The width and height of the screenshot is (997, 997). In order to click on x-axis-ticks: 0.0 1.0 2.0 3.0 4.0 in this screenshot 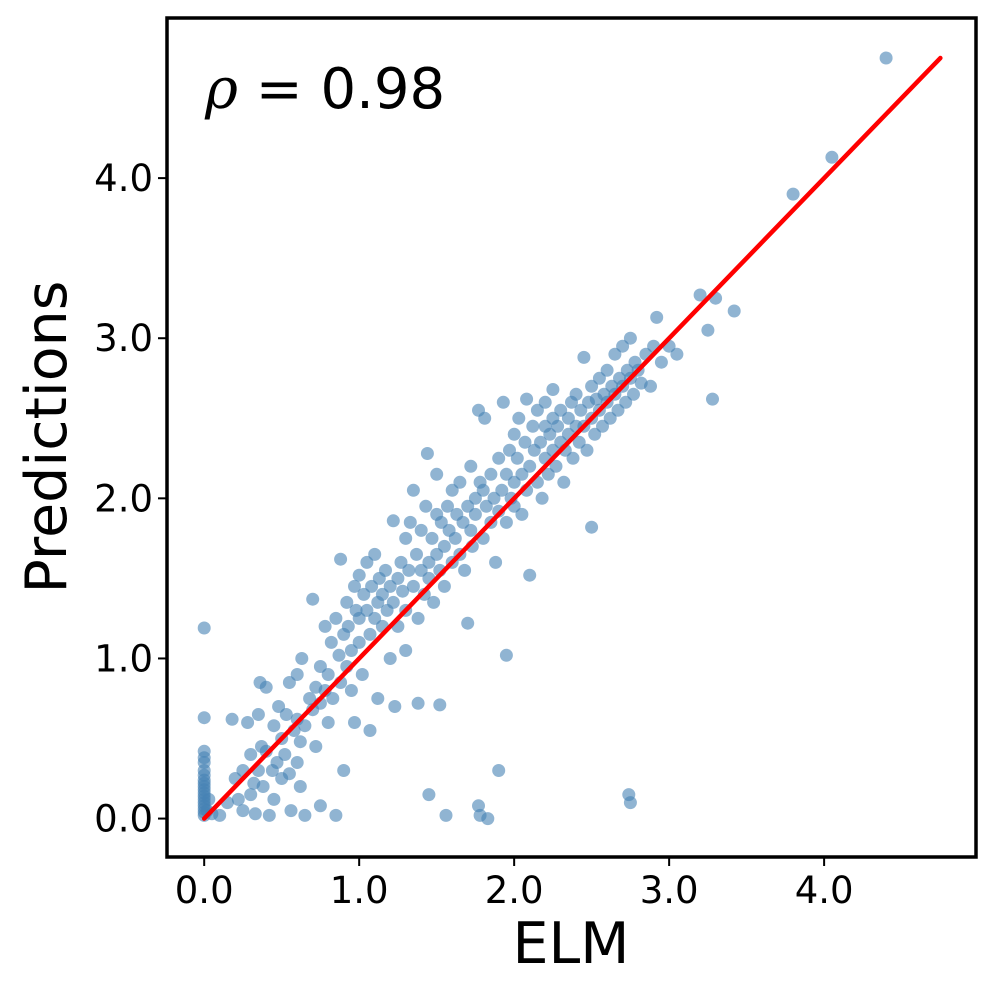, I will do `click(514, 884)`.